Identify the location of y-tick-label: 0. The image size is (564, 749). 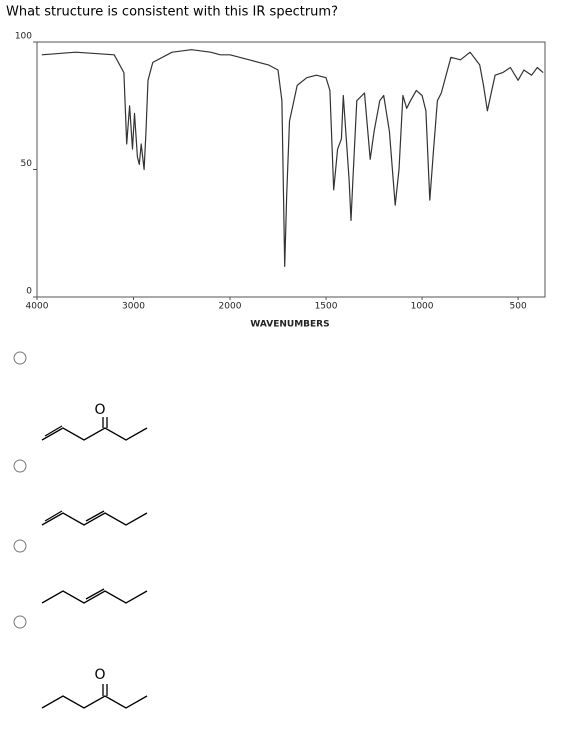
(29, 292).